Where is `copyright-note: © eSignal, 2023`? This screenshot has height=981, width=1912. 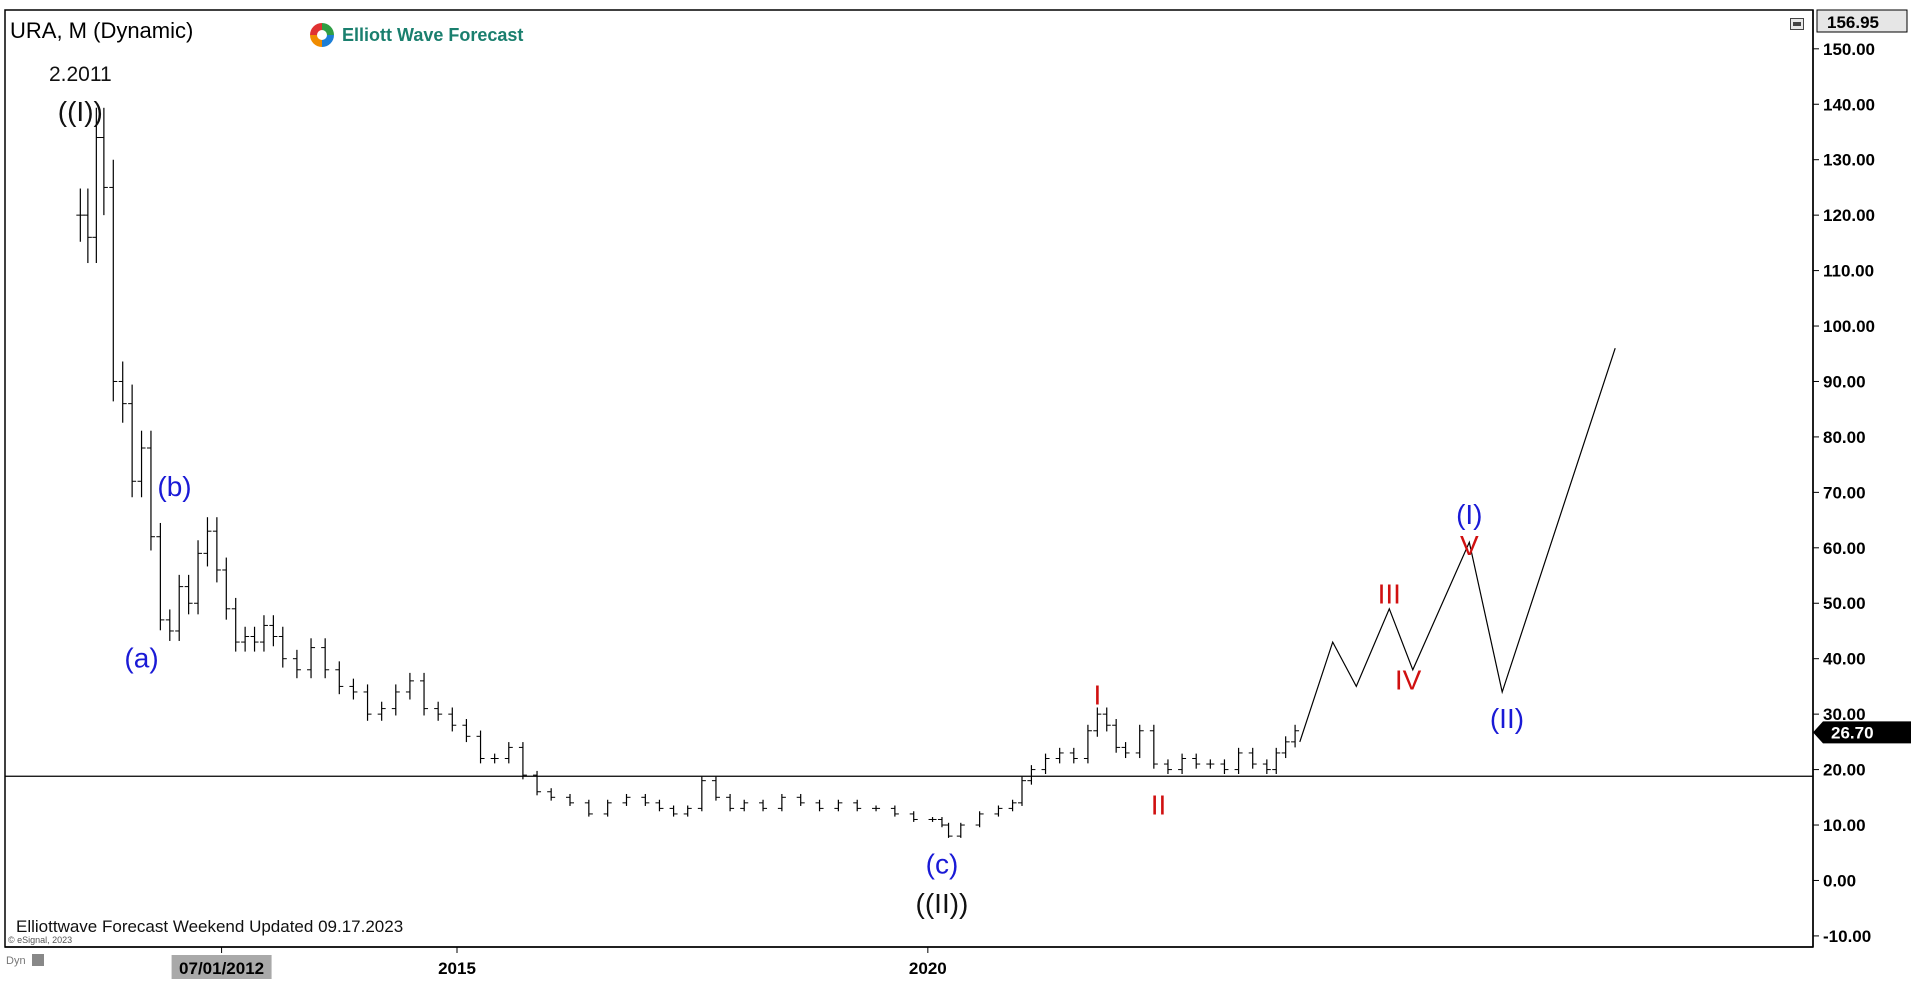
copyright-note: © eSignal, 2023 is located at coordinates (40, 940).